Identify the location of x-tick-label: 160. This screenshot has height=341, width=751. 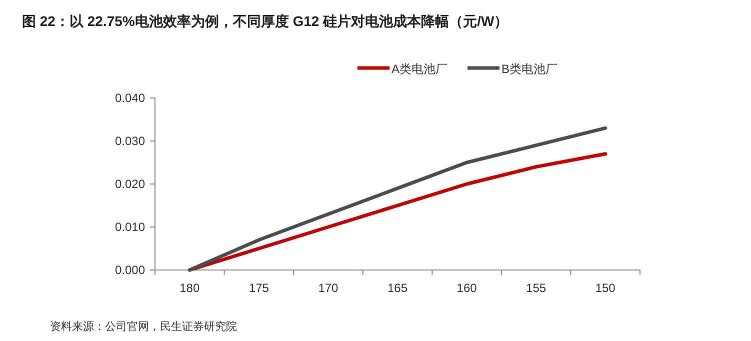
(467, 288).